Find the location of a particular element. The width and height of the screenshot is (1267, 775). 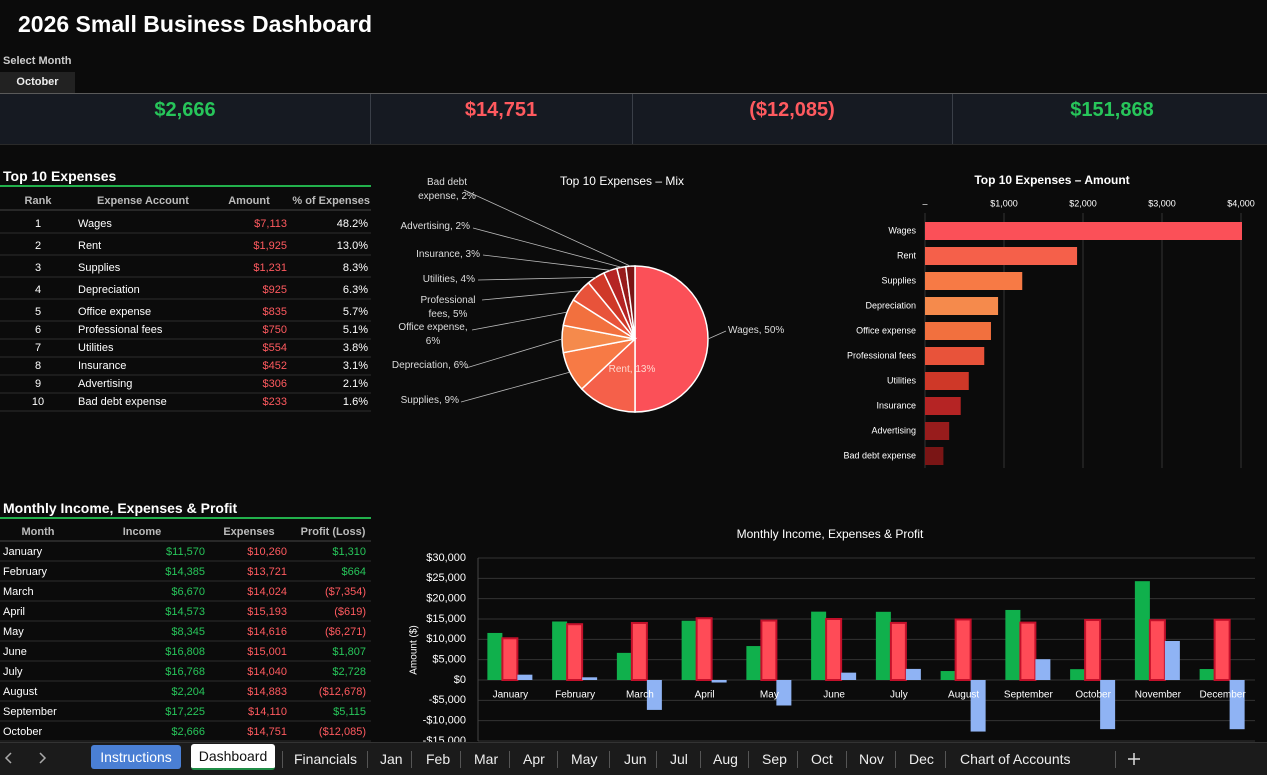

kpi-value: ($12,085) is located at coordinates (792, 110).